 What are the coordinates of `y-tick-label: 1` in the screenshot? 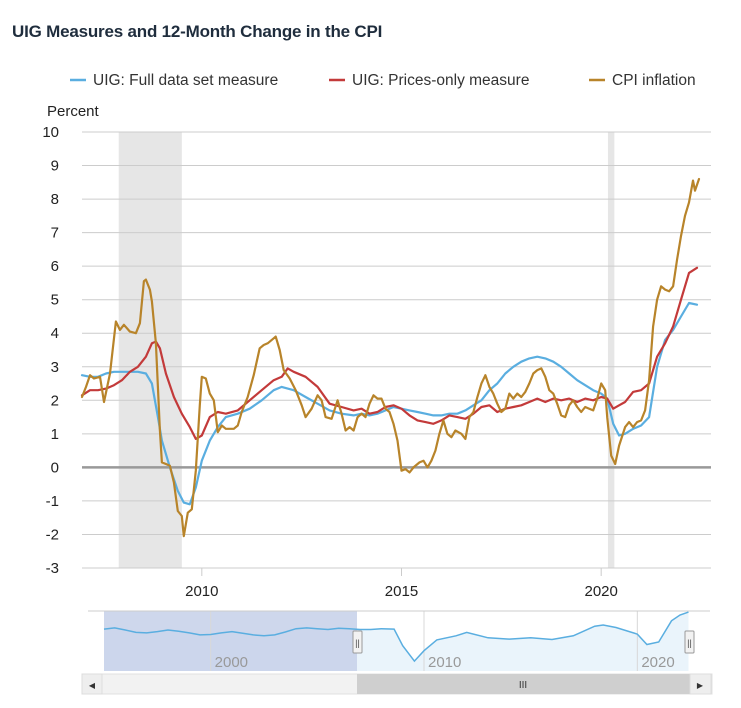 It's located at (55, 434).